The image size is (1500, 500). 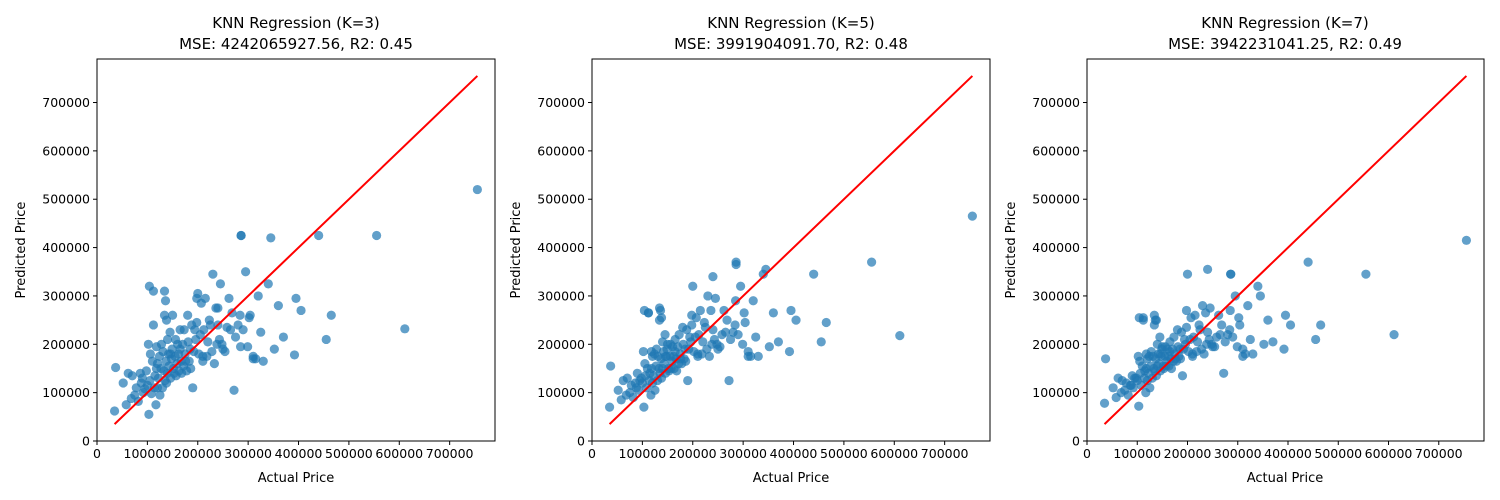 What do you see at coordinates (399, 453) in the screenshot?
I see `x-tick-label: 600000` at bounding box center [399, 453].